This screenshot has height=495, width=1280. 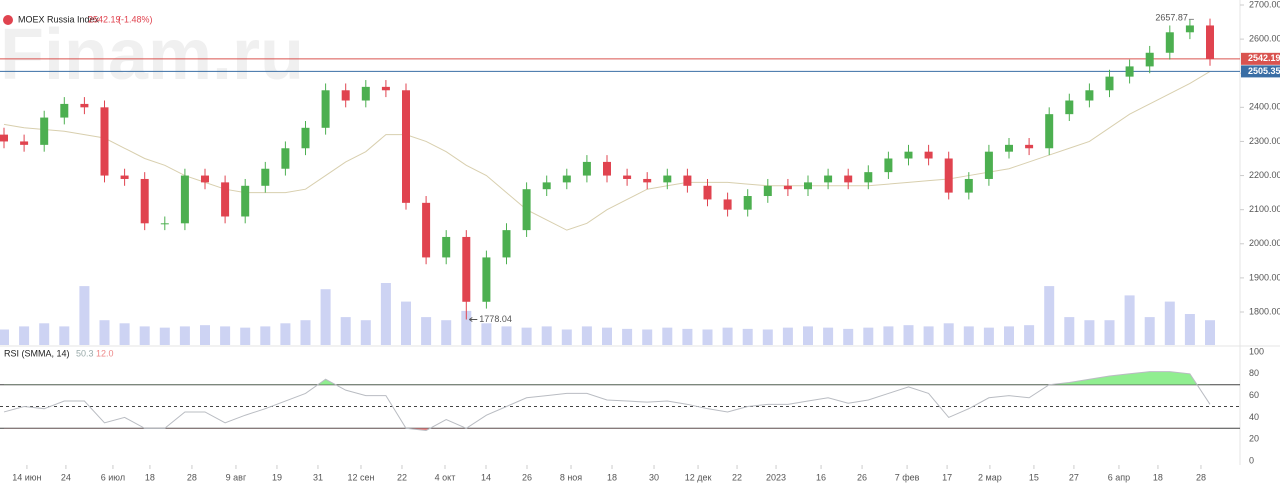 I want to click on x-tick-label: 8 ноя, so click(x=571, y=477).